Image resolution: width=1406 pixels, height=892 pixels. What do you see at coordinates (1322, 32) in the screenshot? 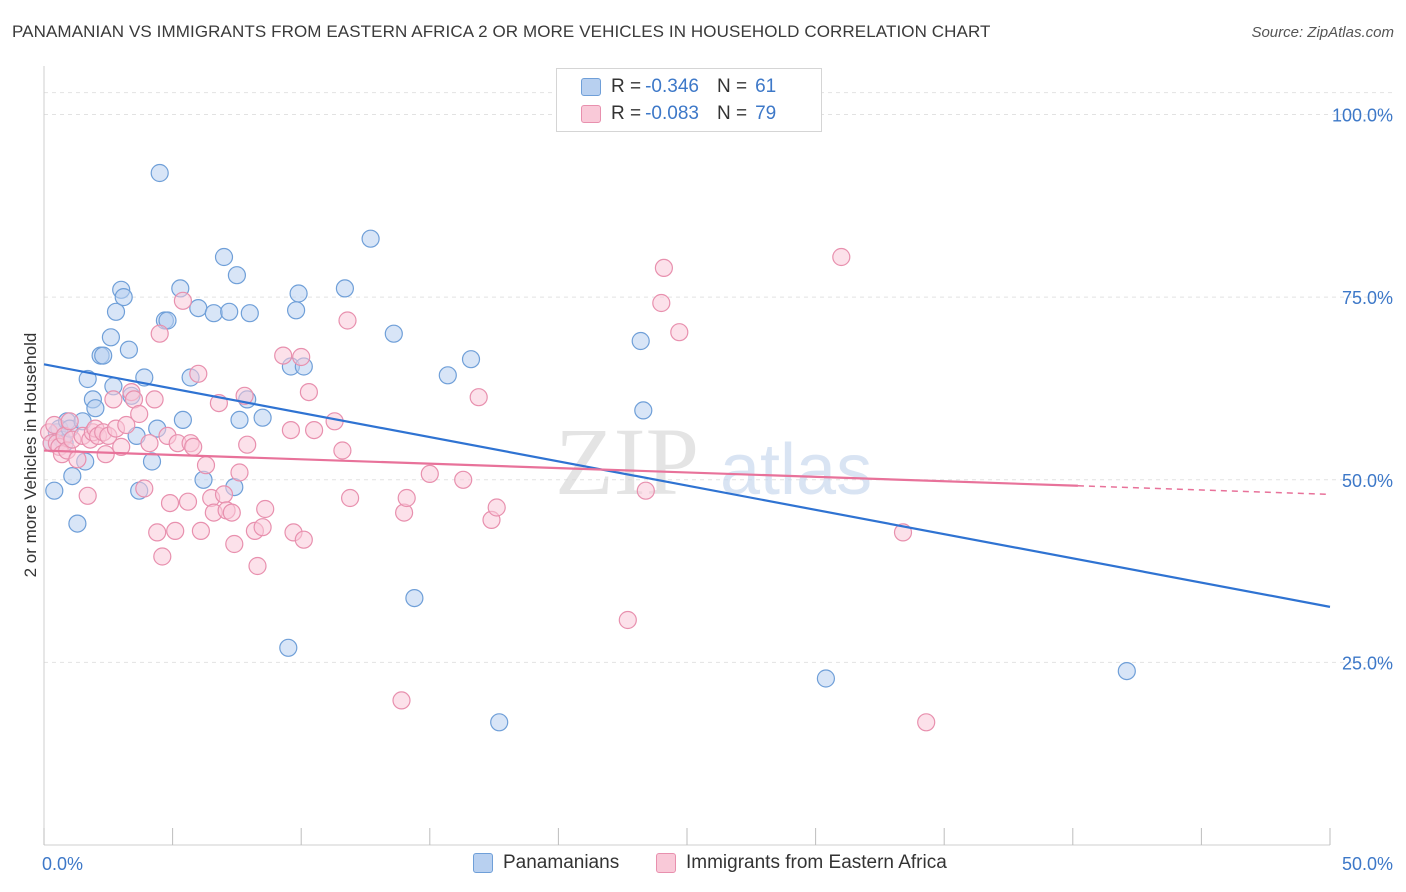
I see `chart-source: Source: ZipAtlas.com` at bounding box center [1322, 32].